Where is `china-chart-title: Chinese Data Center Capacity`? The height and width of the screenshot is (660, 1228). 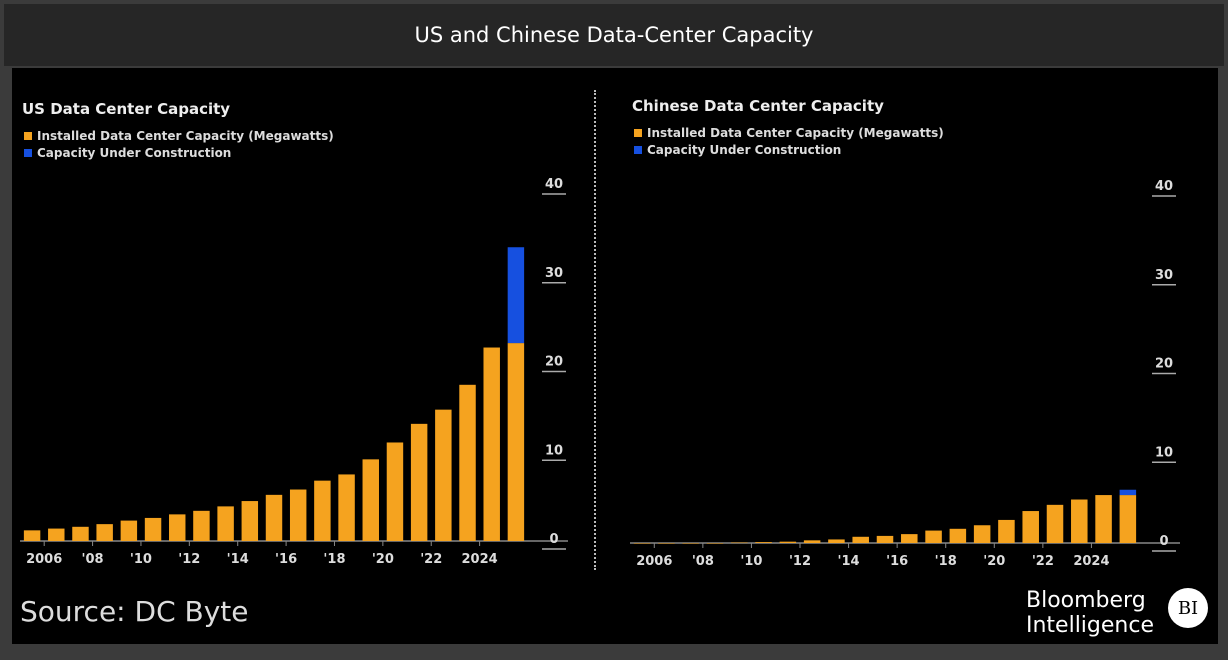 china-chart-title: Chinese Data Center Capacity is located at coordinates (758, 106).